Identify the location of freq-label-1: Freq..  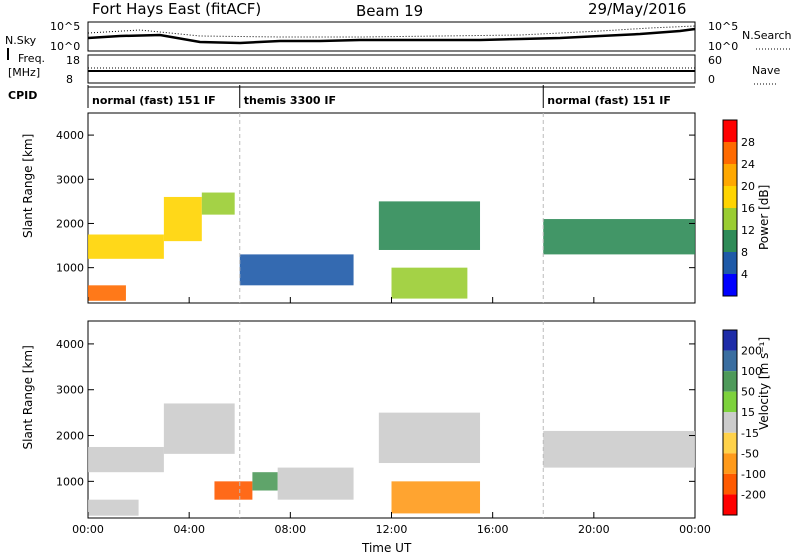
(31, 58).